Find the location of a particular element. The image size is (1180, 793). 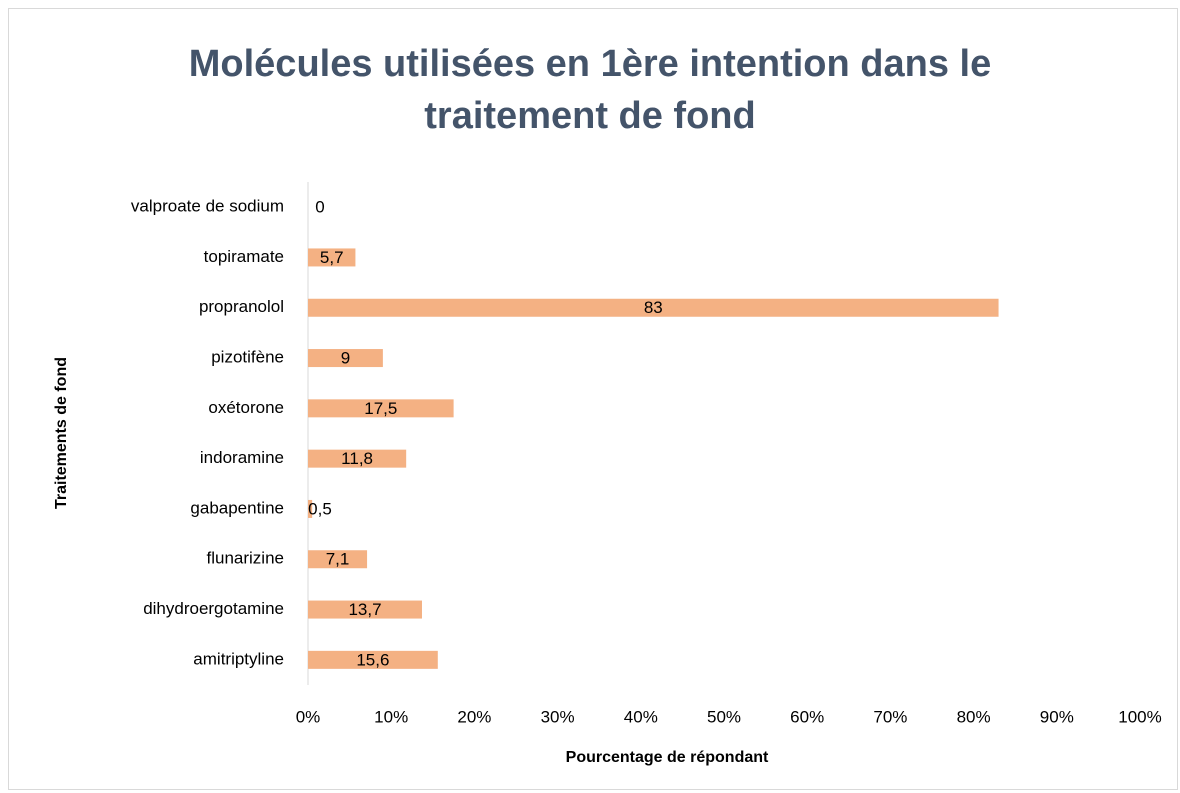

value-label: 11,8 is located at coordinates (357, 458).